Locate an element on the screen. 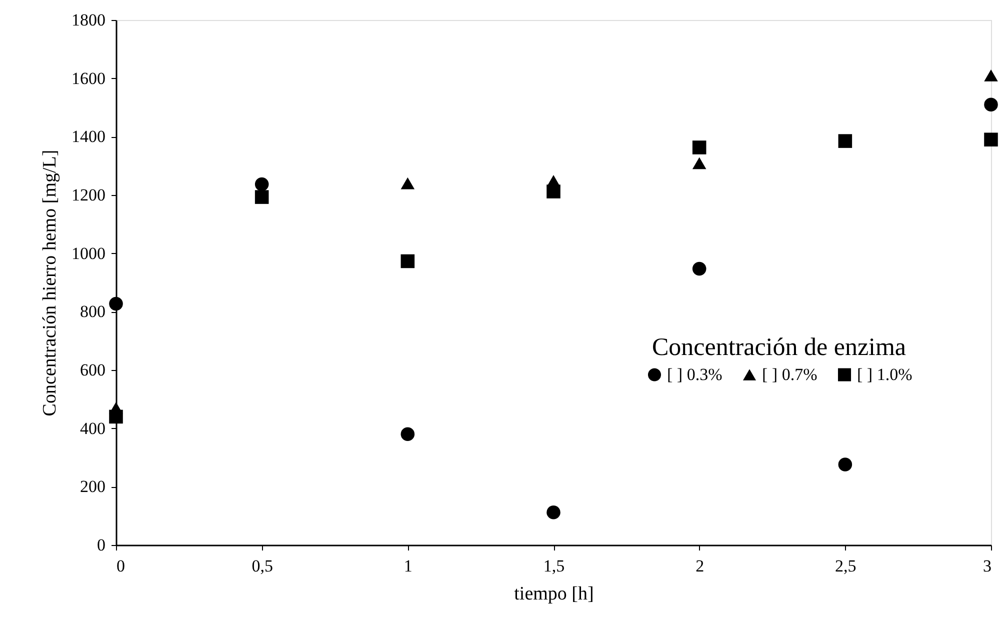  x-tick-label: 2,5 is located at coordinates (845, 566).